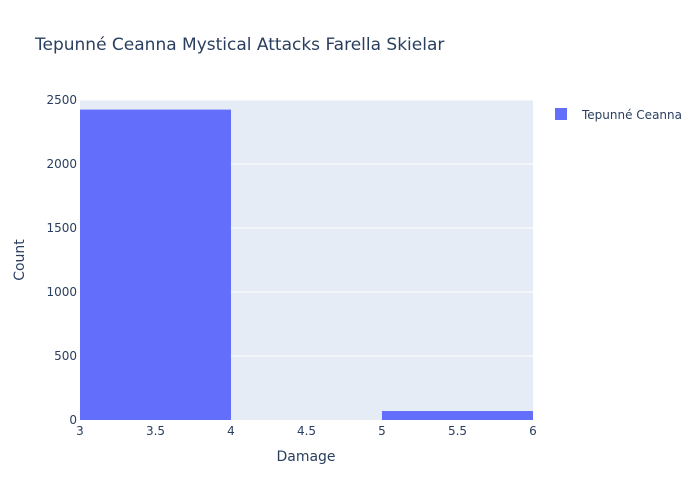  Describe the element at coordinates (61, 292) in the screenshot. I see `y-tick-label: 1000` at that location.